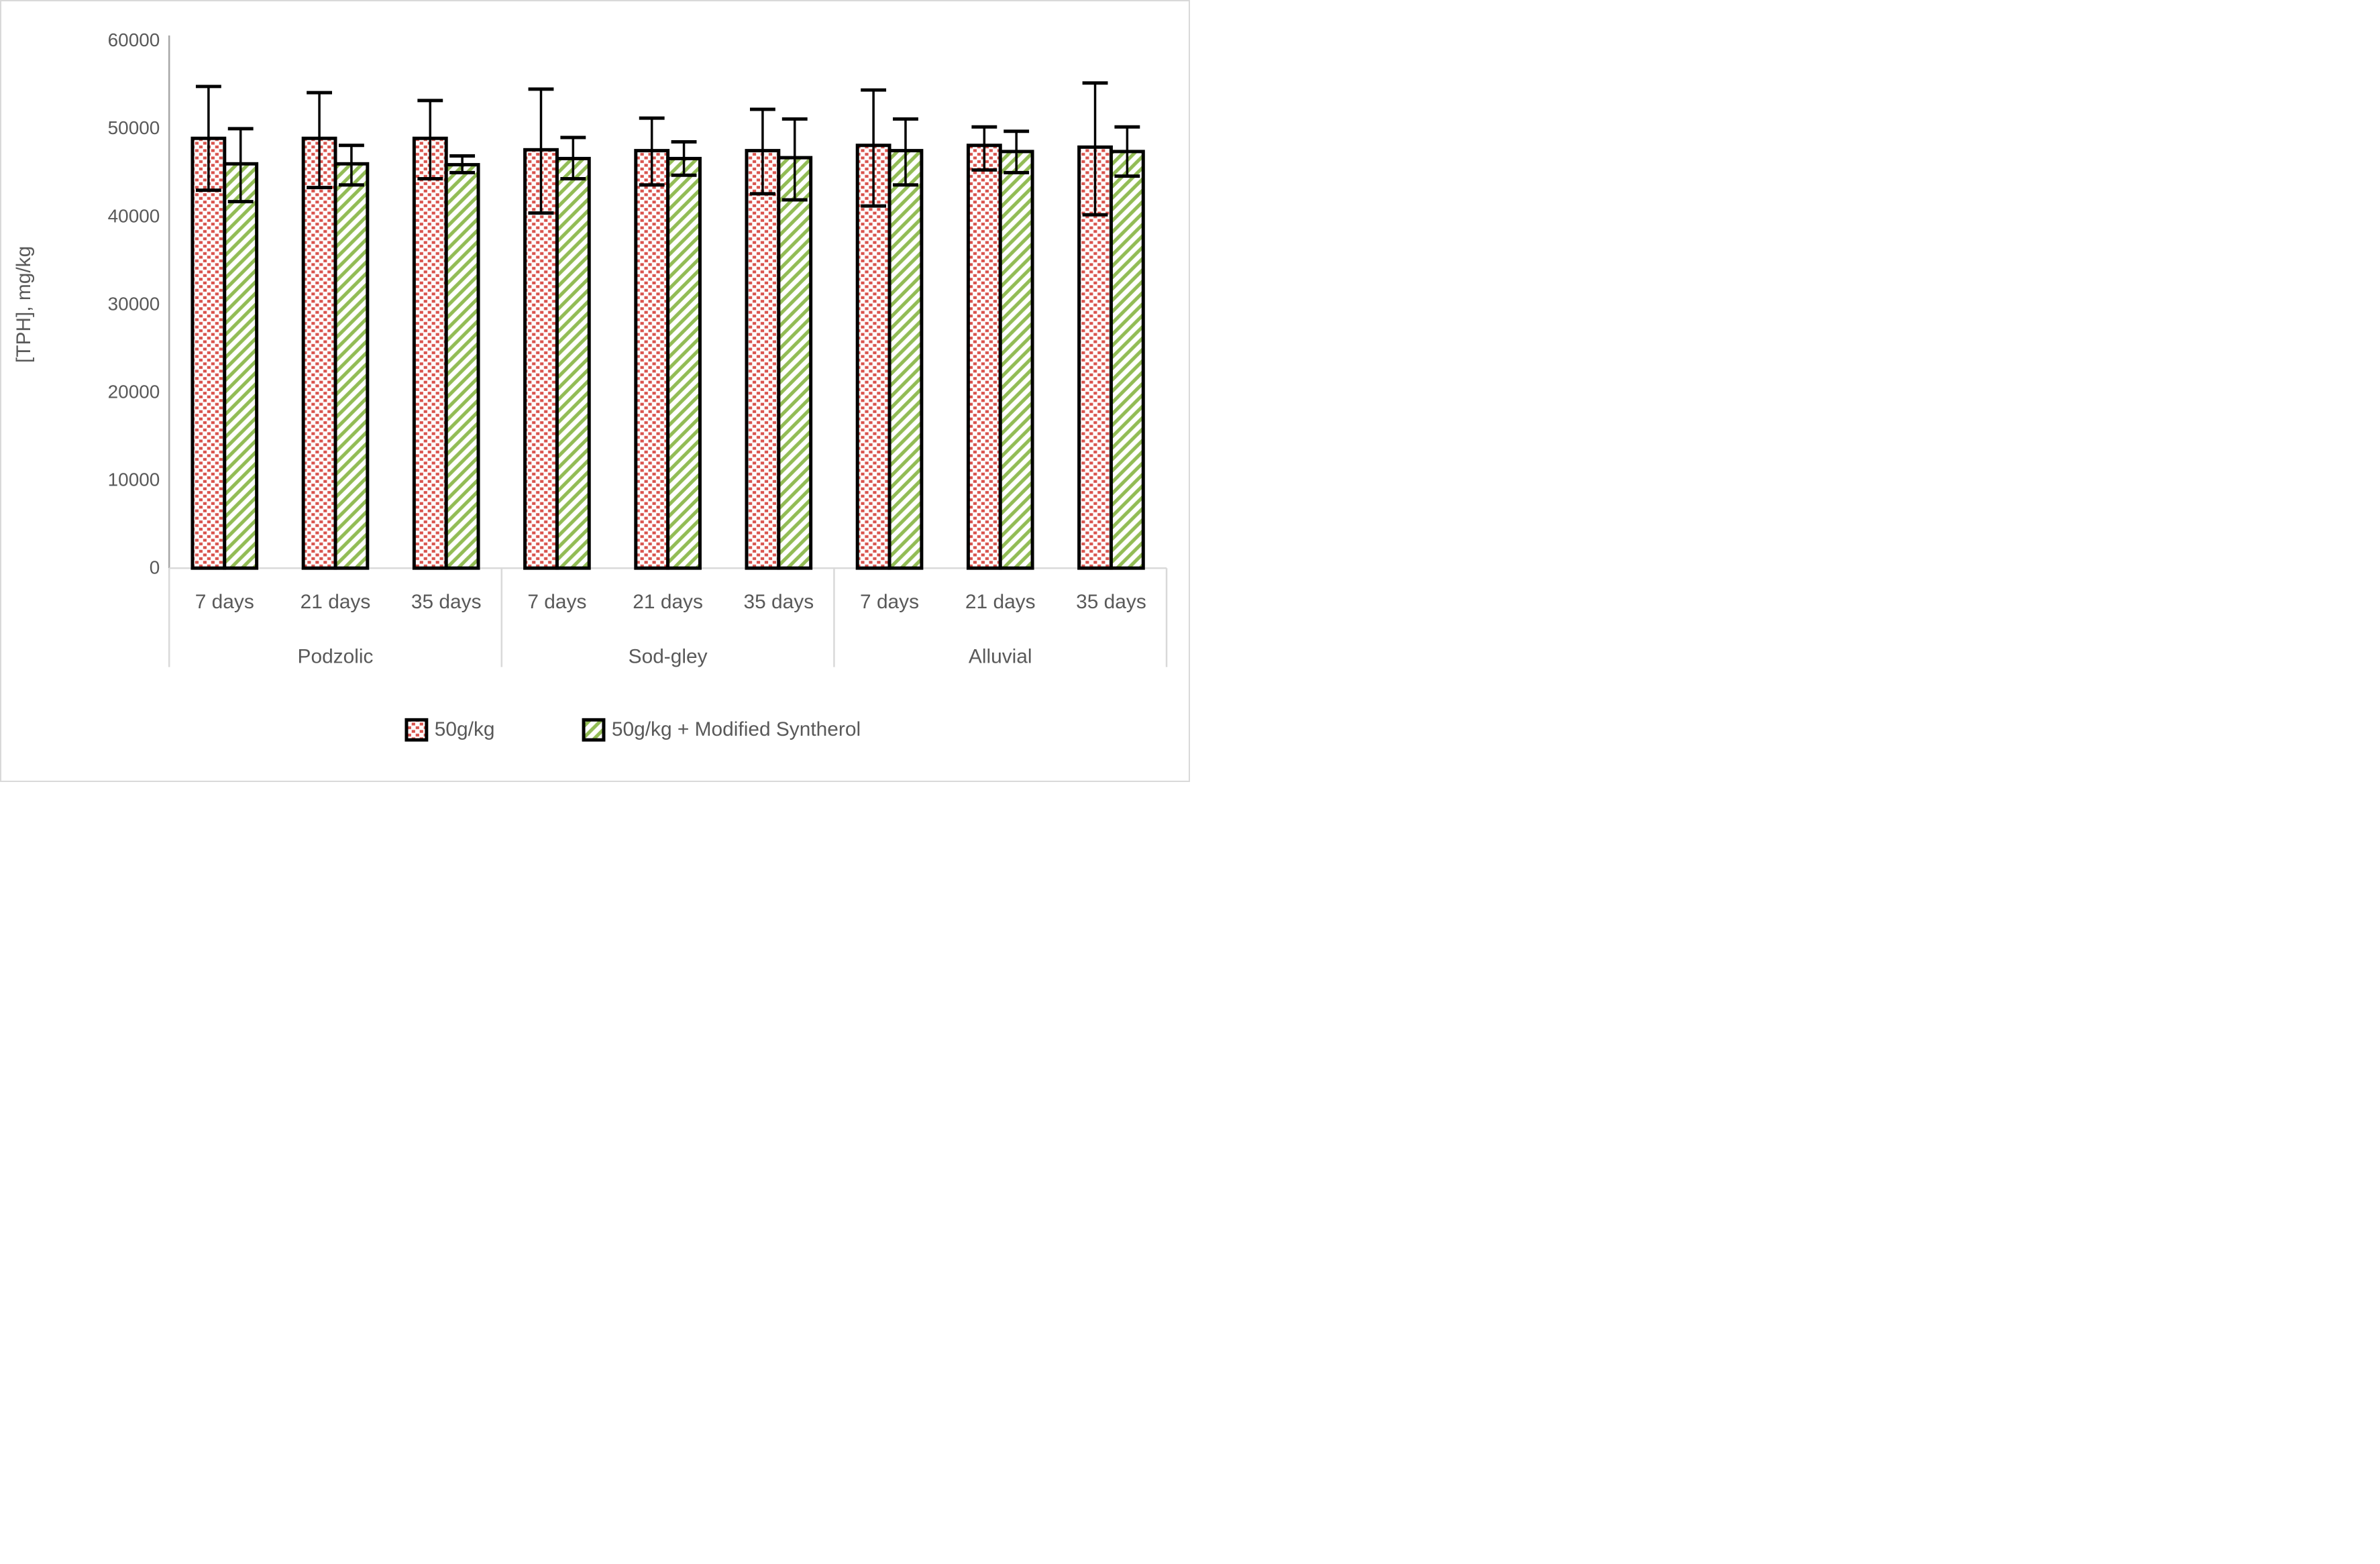 Image resolution: width=2380 pixels, height=1564 pixels. What do you see at coordinates (1127, 151) in the screenshot?
I see `error-bar-Alluvial-35 days-series1` at bounding box center [1127, 151].